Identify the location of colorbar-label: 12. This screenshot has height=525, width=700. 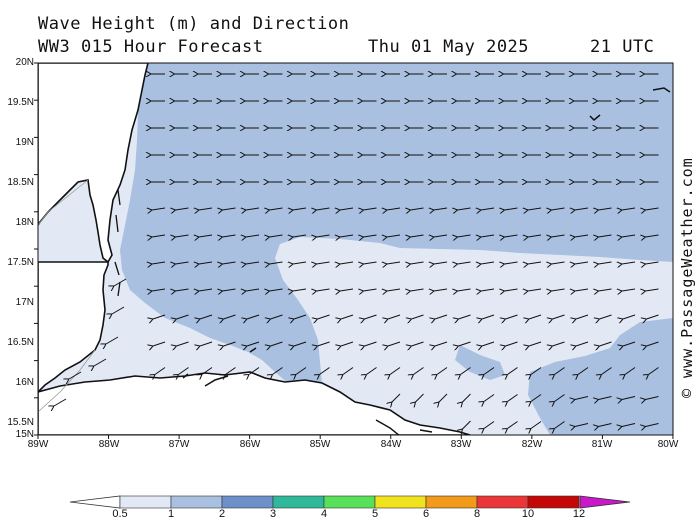
(579, 514).